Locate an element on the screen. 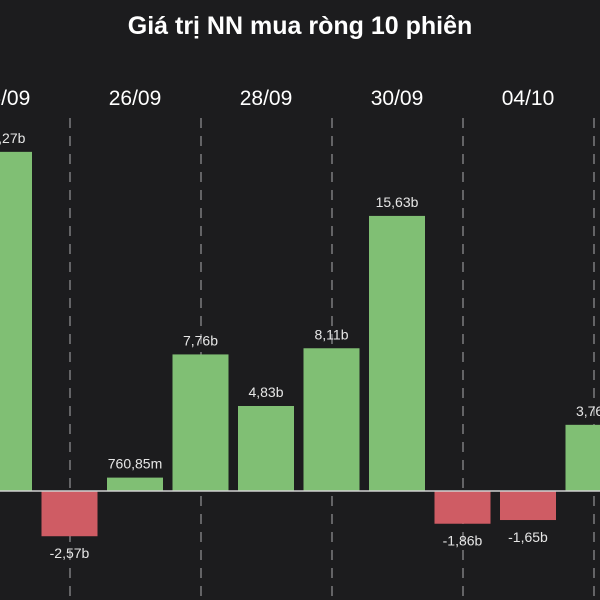 This screenshot has width=600, height=600. data-label: -2,57b is located at coordinates (70, 553).